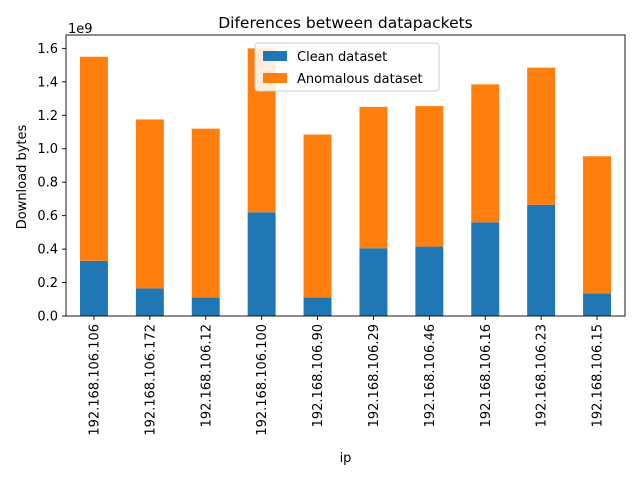  Describe the element at coordinates (47, 116) in the screenshot. I see `y-tick-label: 1.2` at that location.